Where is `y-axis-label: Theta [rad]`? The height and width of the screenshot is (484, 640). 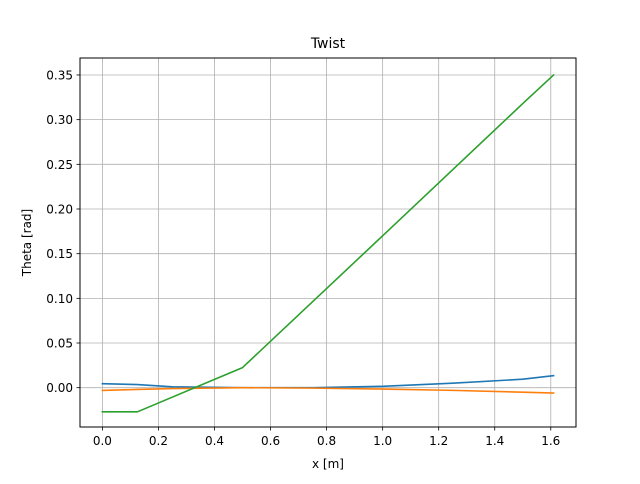
y-axis-label: Theta [rad] is located at coordinates (27, 243).